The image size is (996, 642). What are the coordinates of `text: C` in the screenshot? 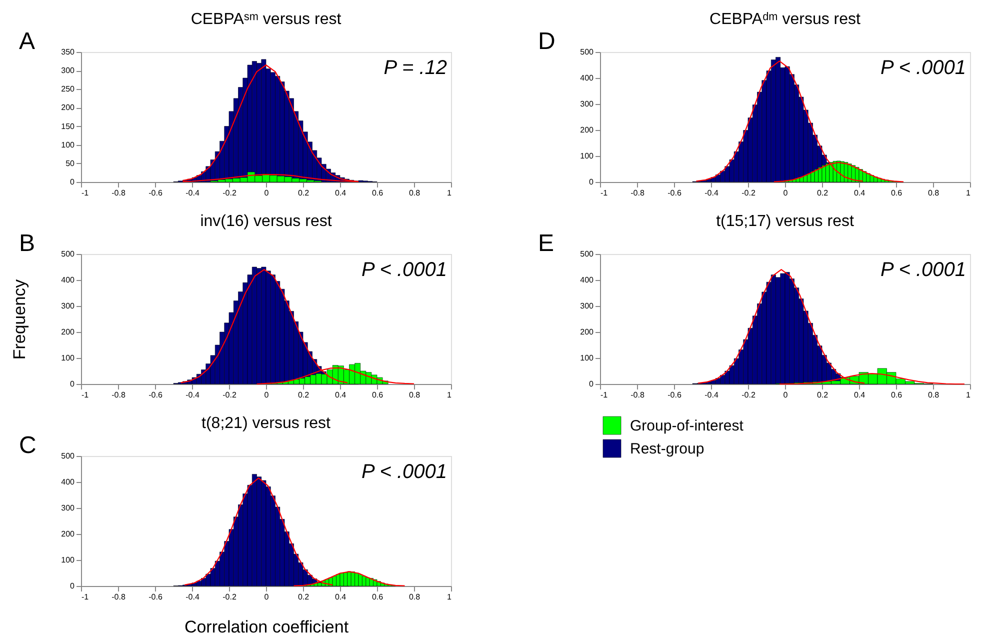 It's located at (27, 445).